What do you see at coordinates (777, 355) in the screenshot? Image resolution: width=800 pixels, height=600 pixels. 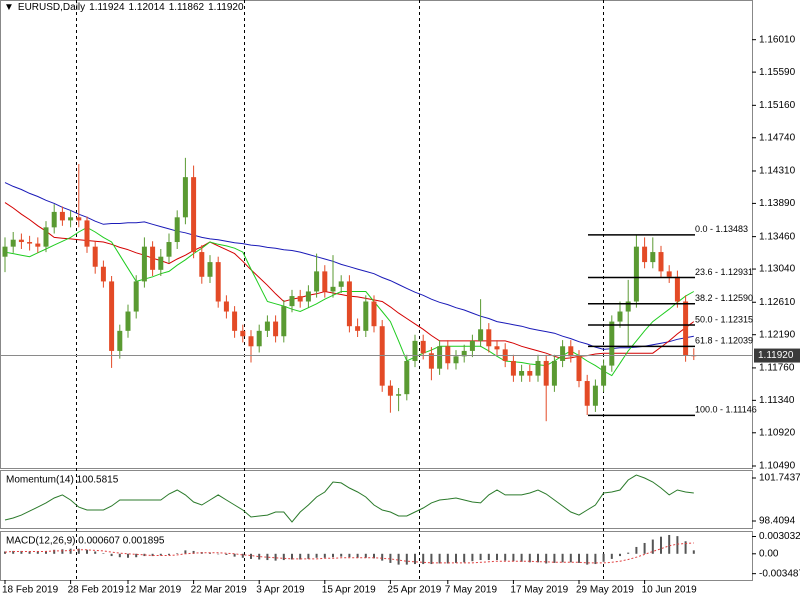 I see `last-price-box` at bounding box center [777, 355].